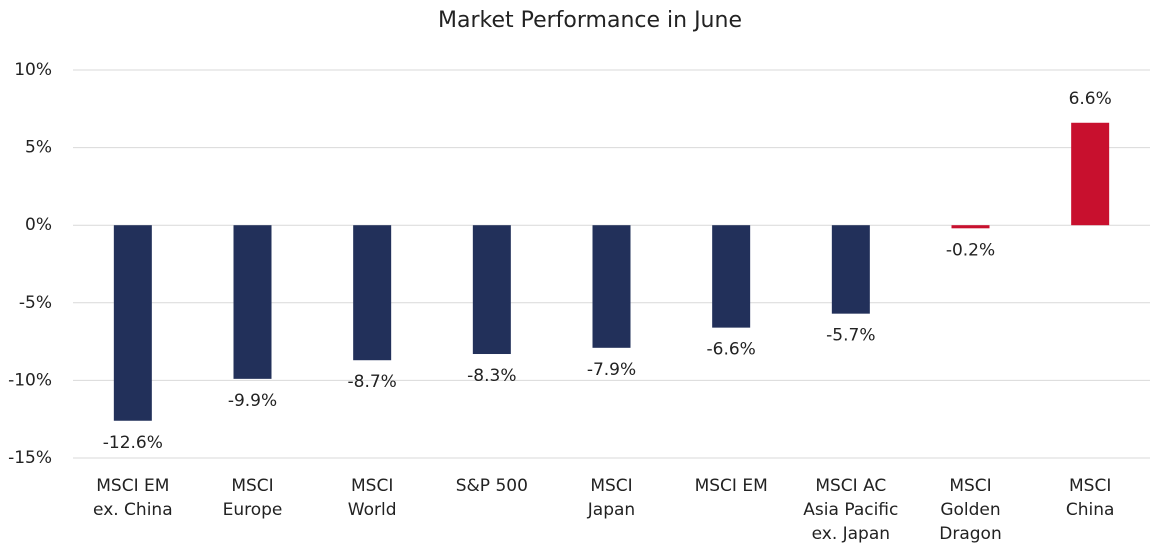  What do you see at coordinates (133, 443) in the screenshot?
I see `value-label: -12.6%` at bounding box center [133, 443].